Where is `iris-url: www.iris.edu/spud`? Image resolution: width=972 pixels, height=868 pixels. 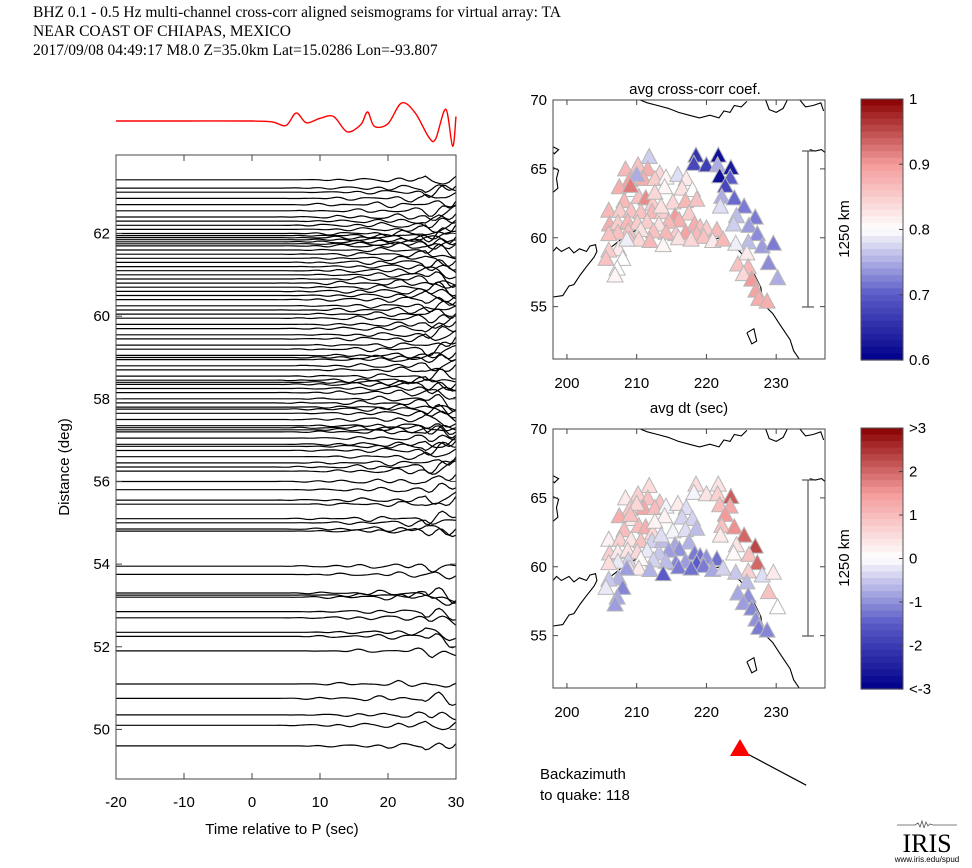
iris-url: www.iris.edu/spud is located at coordinates (927, 859).